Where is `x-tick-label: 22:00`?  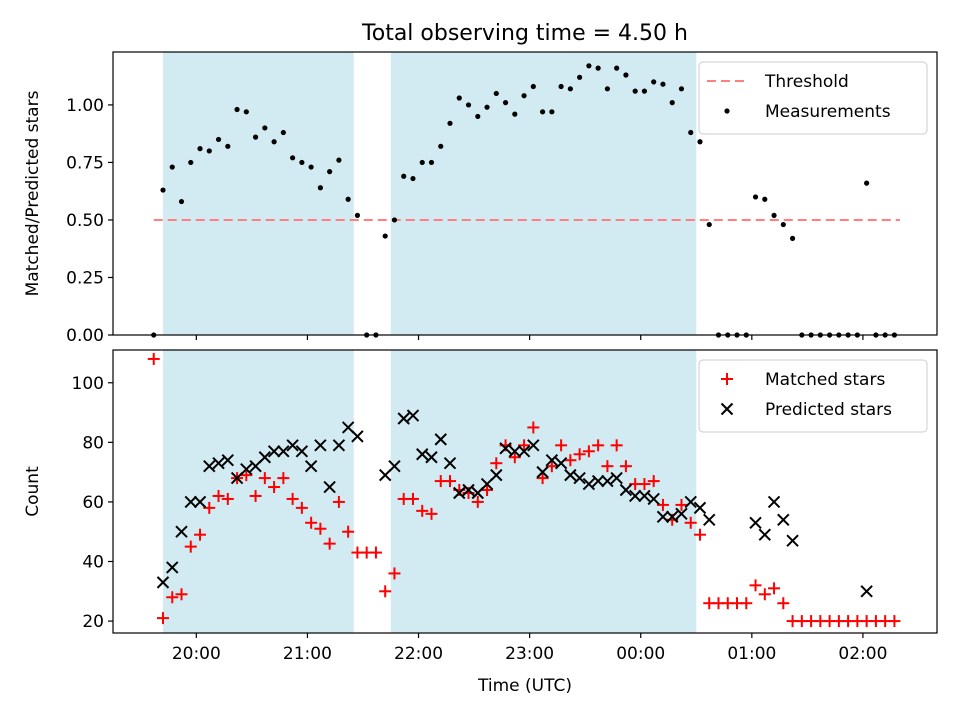
x-tick-label: 22:00 is located at coordinates (418, 654).